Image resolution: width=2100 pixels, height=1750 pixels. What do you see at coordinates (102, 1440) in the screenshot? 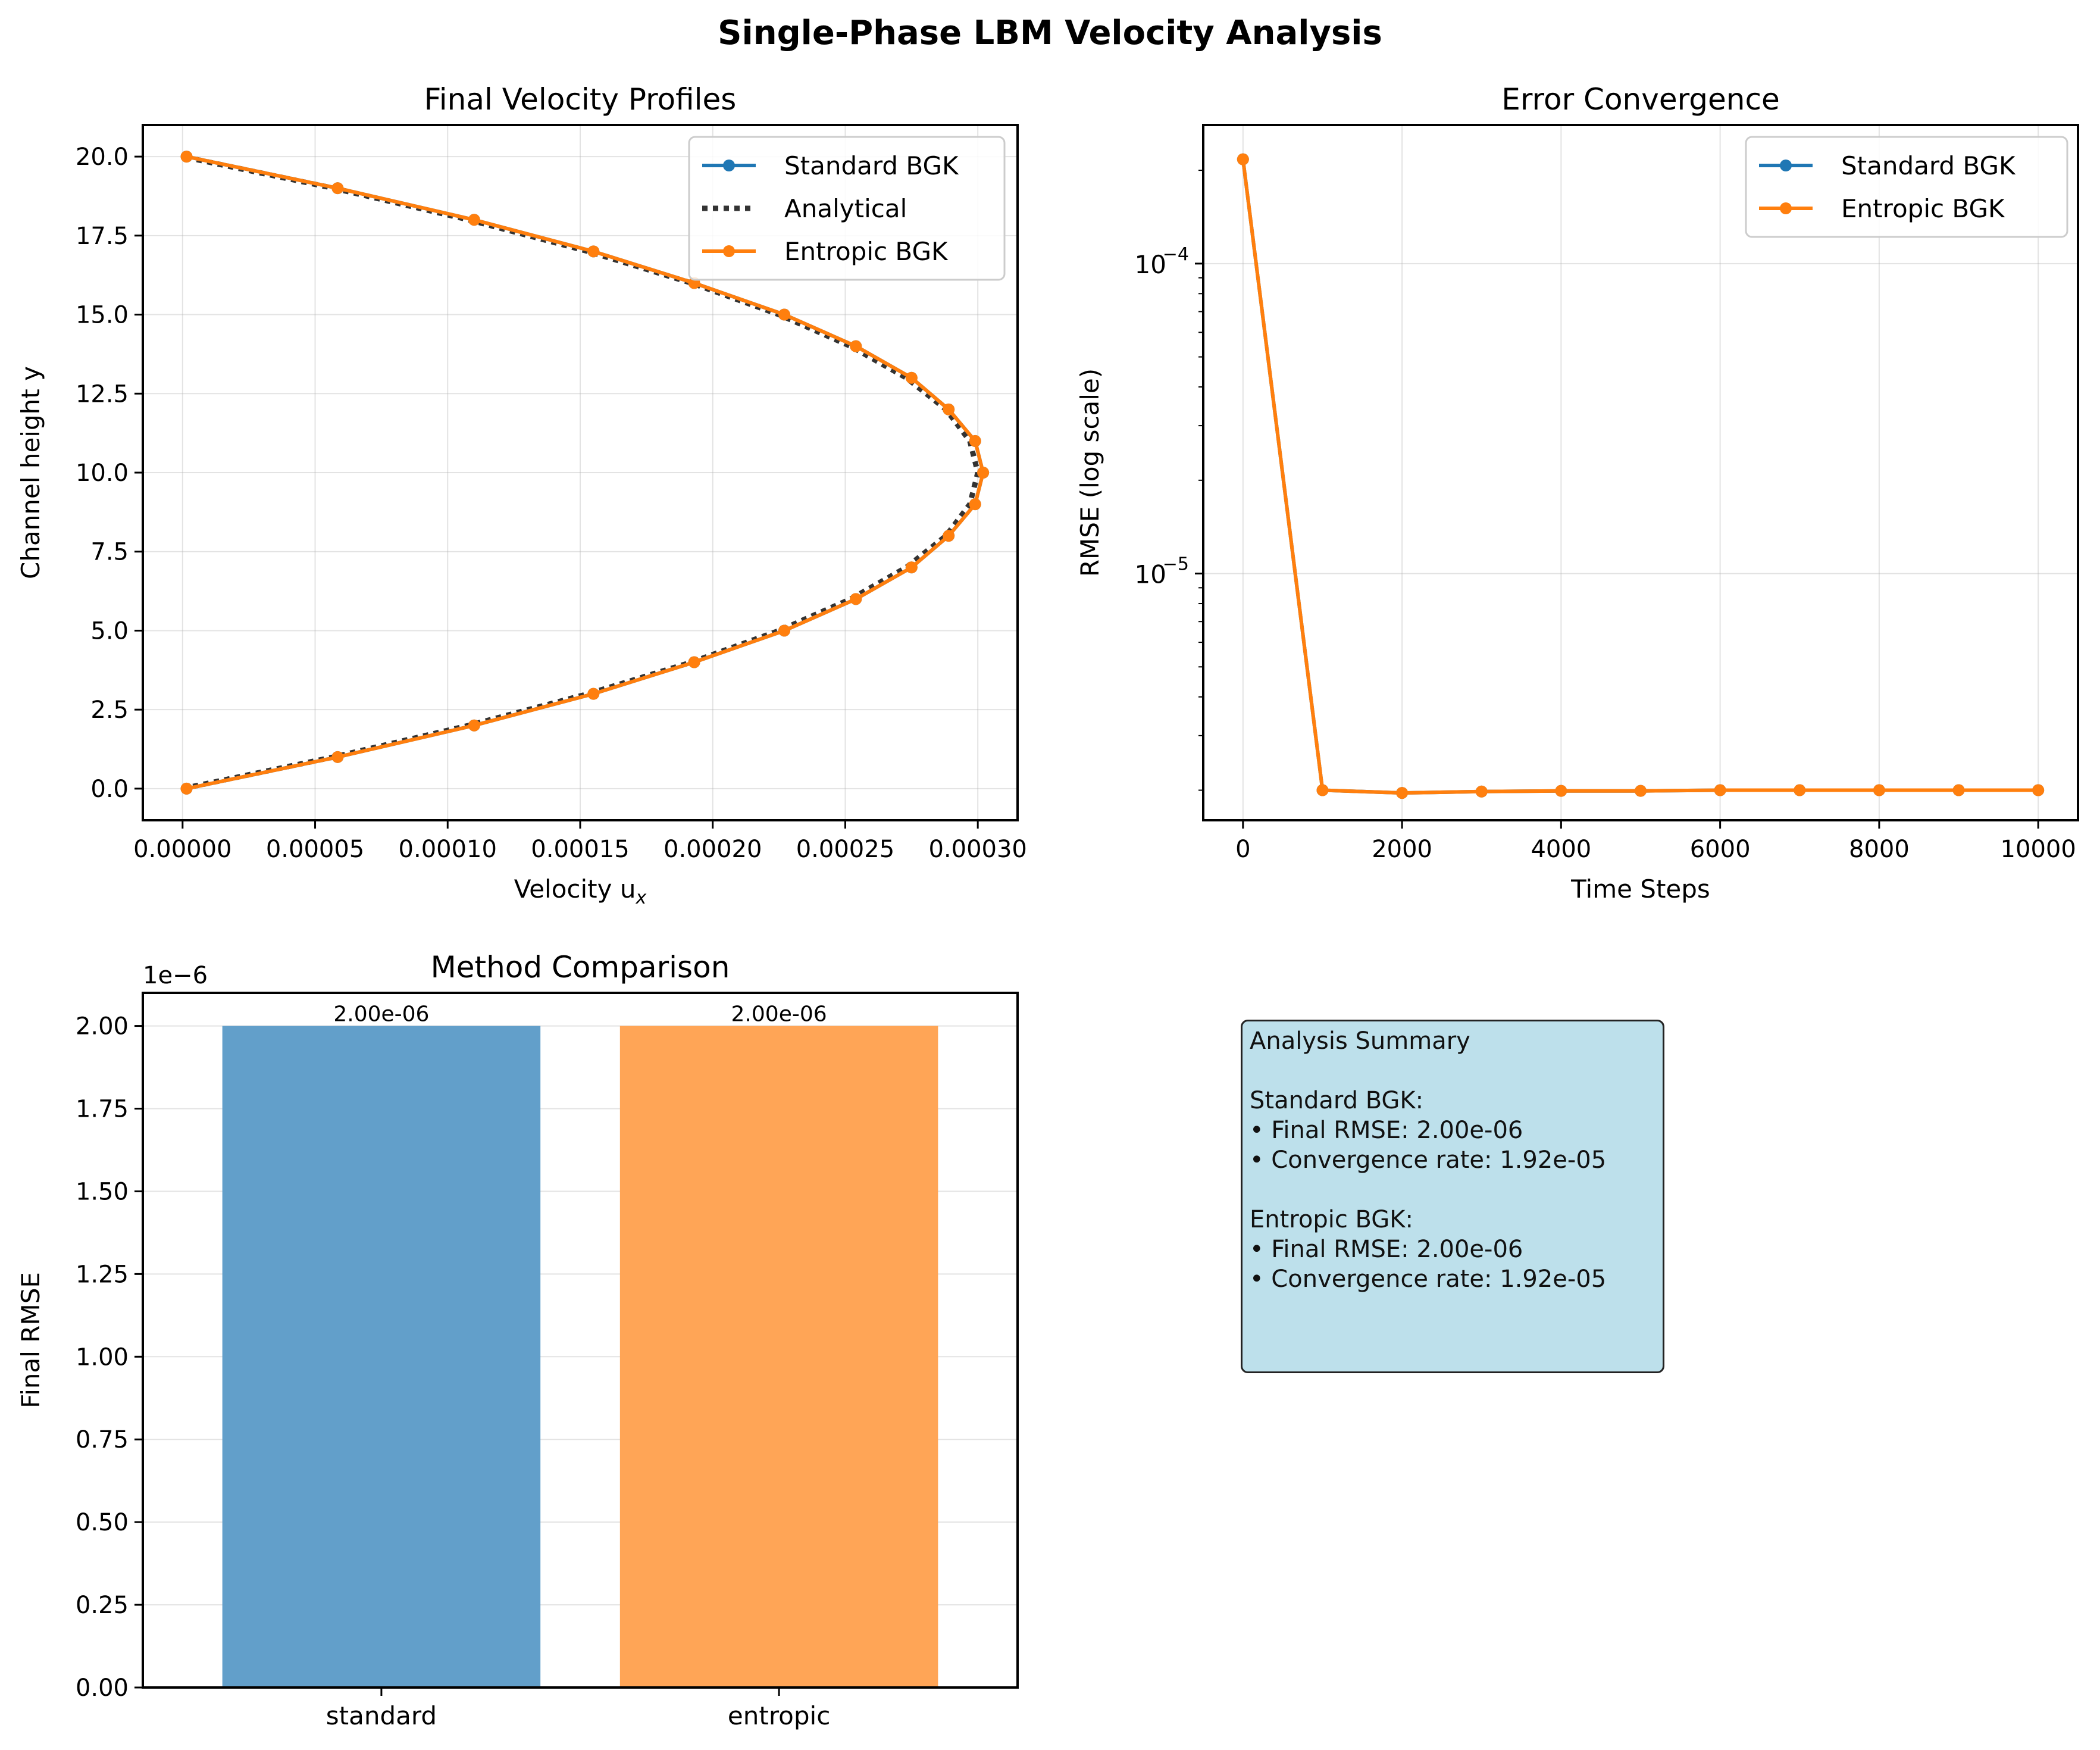
I see `y-tick-label: 0.75` at bounding box center [102, 1440].